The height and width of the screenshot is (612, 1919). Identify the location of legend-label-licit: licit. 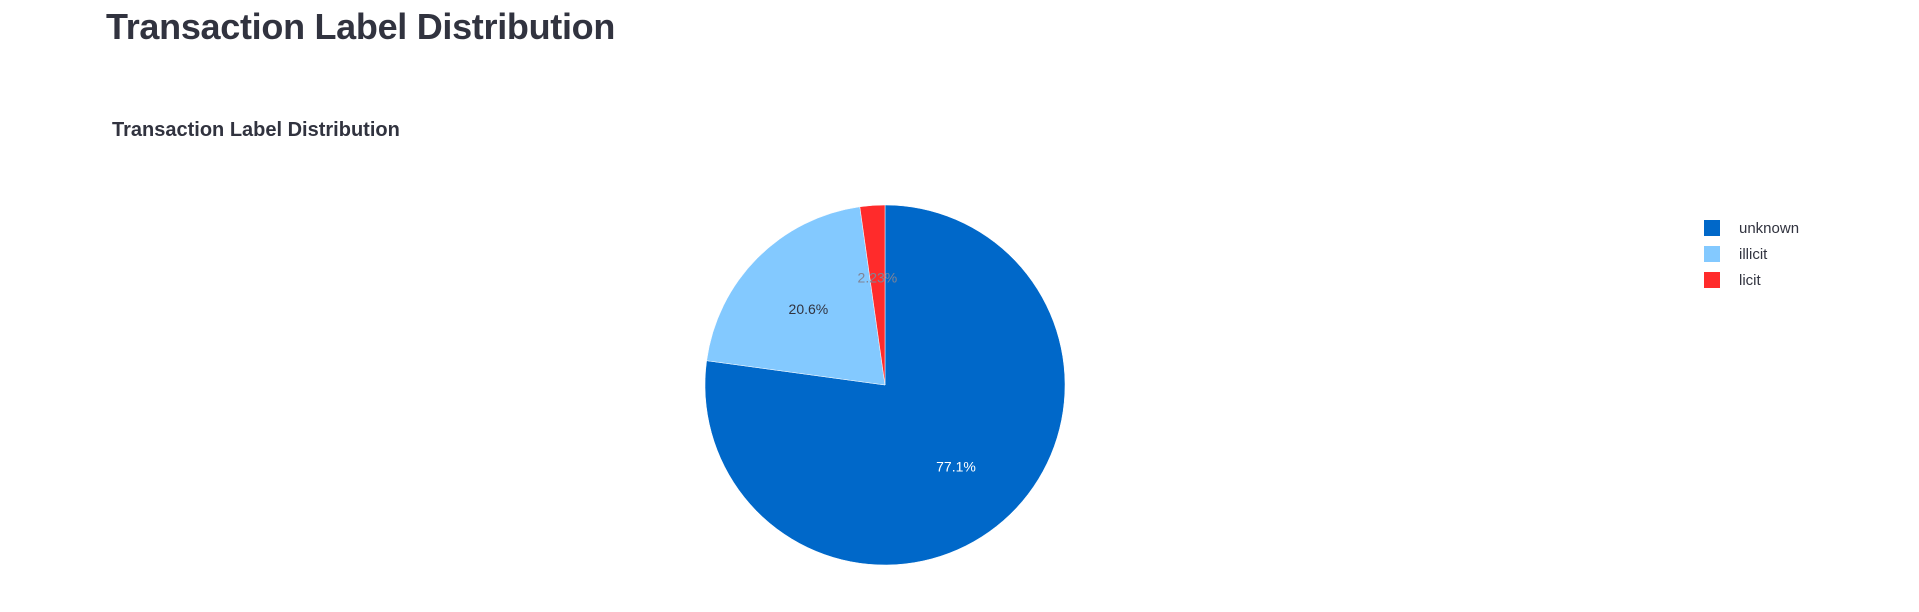
(1750, 280).